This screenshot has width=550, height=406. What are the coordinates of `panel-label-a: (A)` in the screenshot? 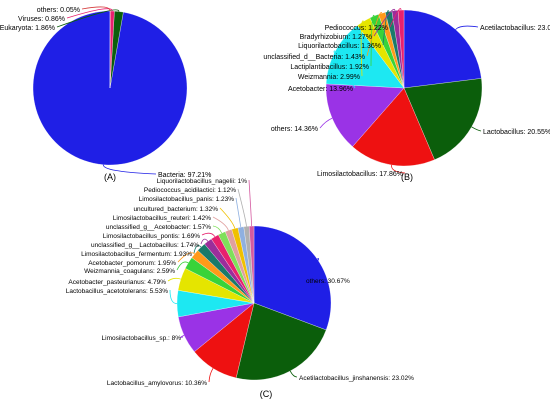 It's located at (110, 177).